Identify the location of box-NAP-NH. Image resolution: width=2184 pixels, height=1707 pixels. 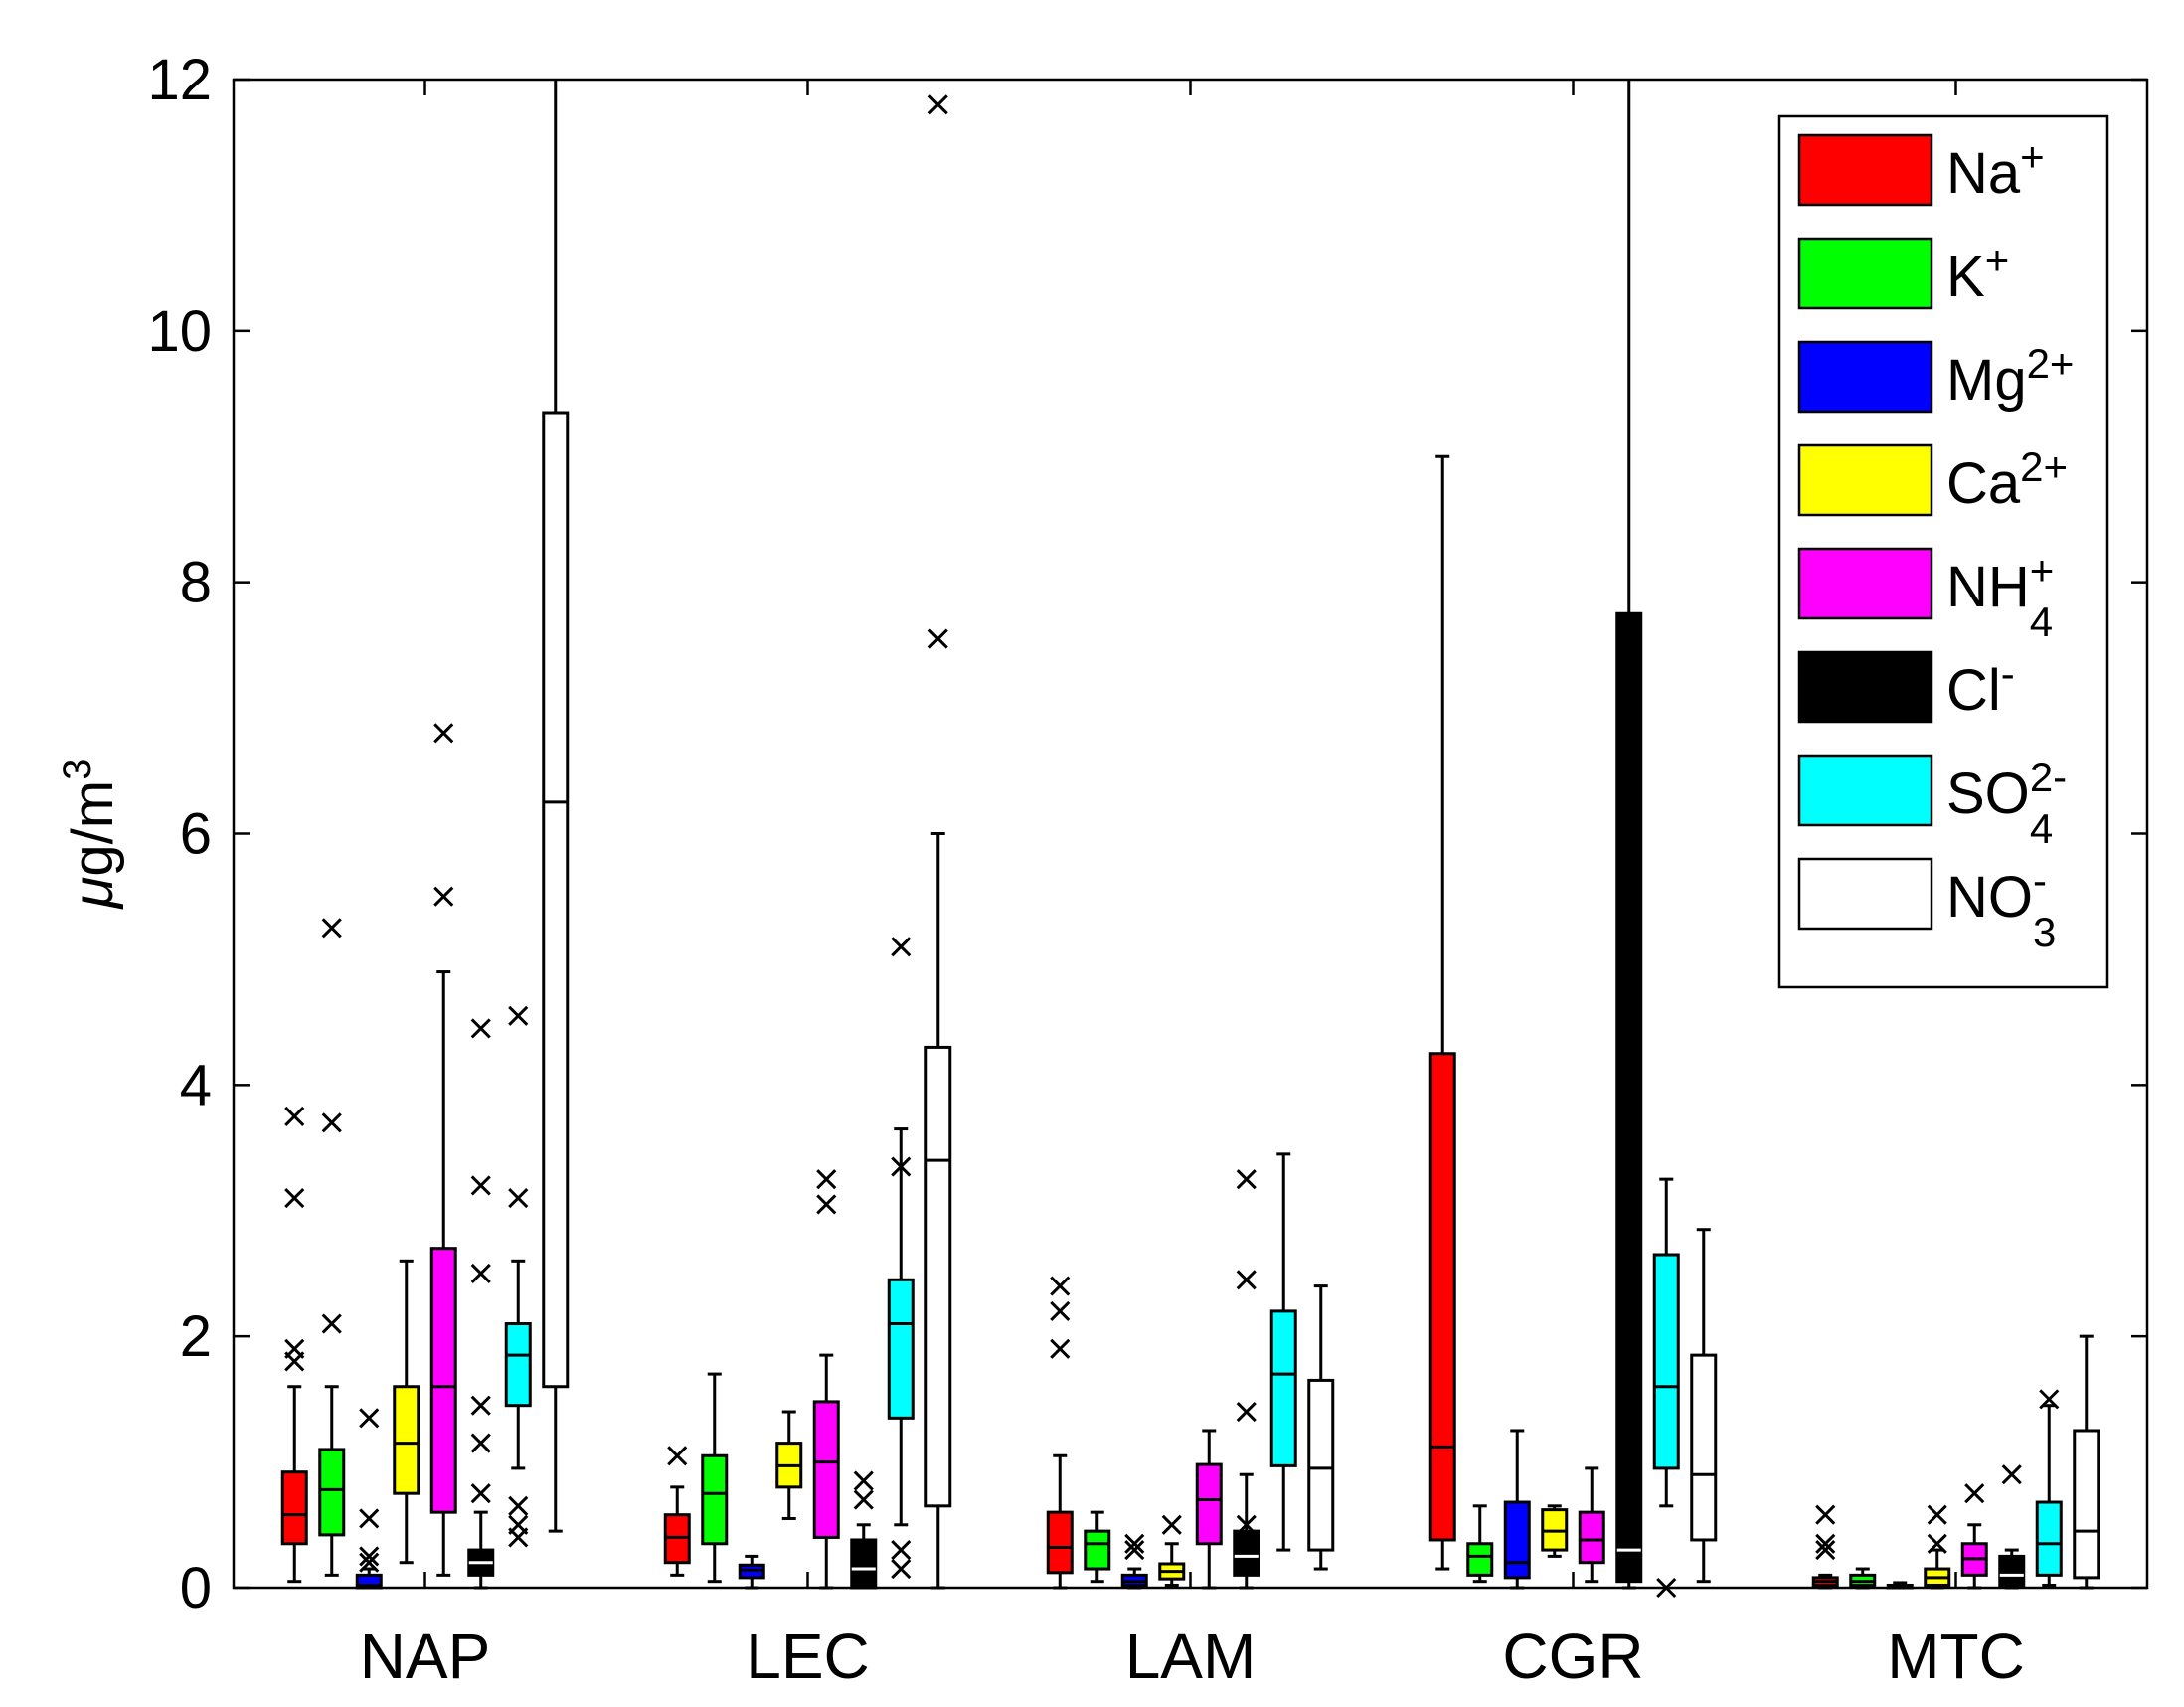
(443, 1150).